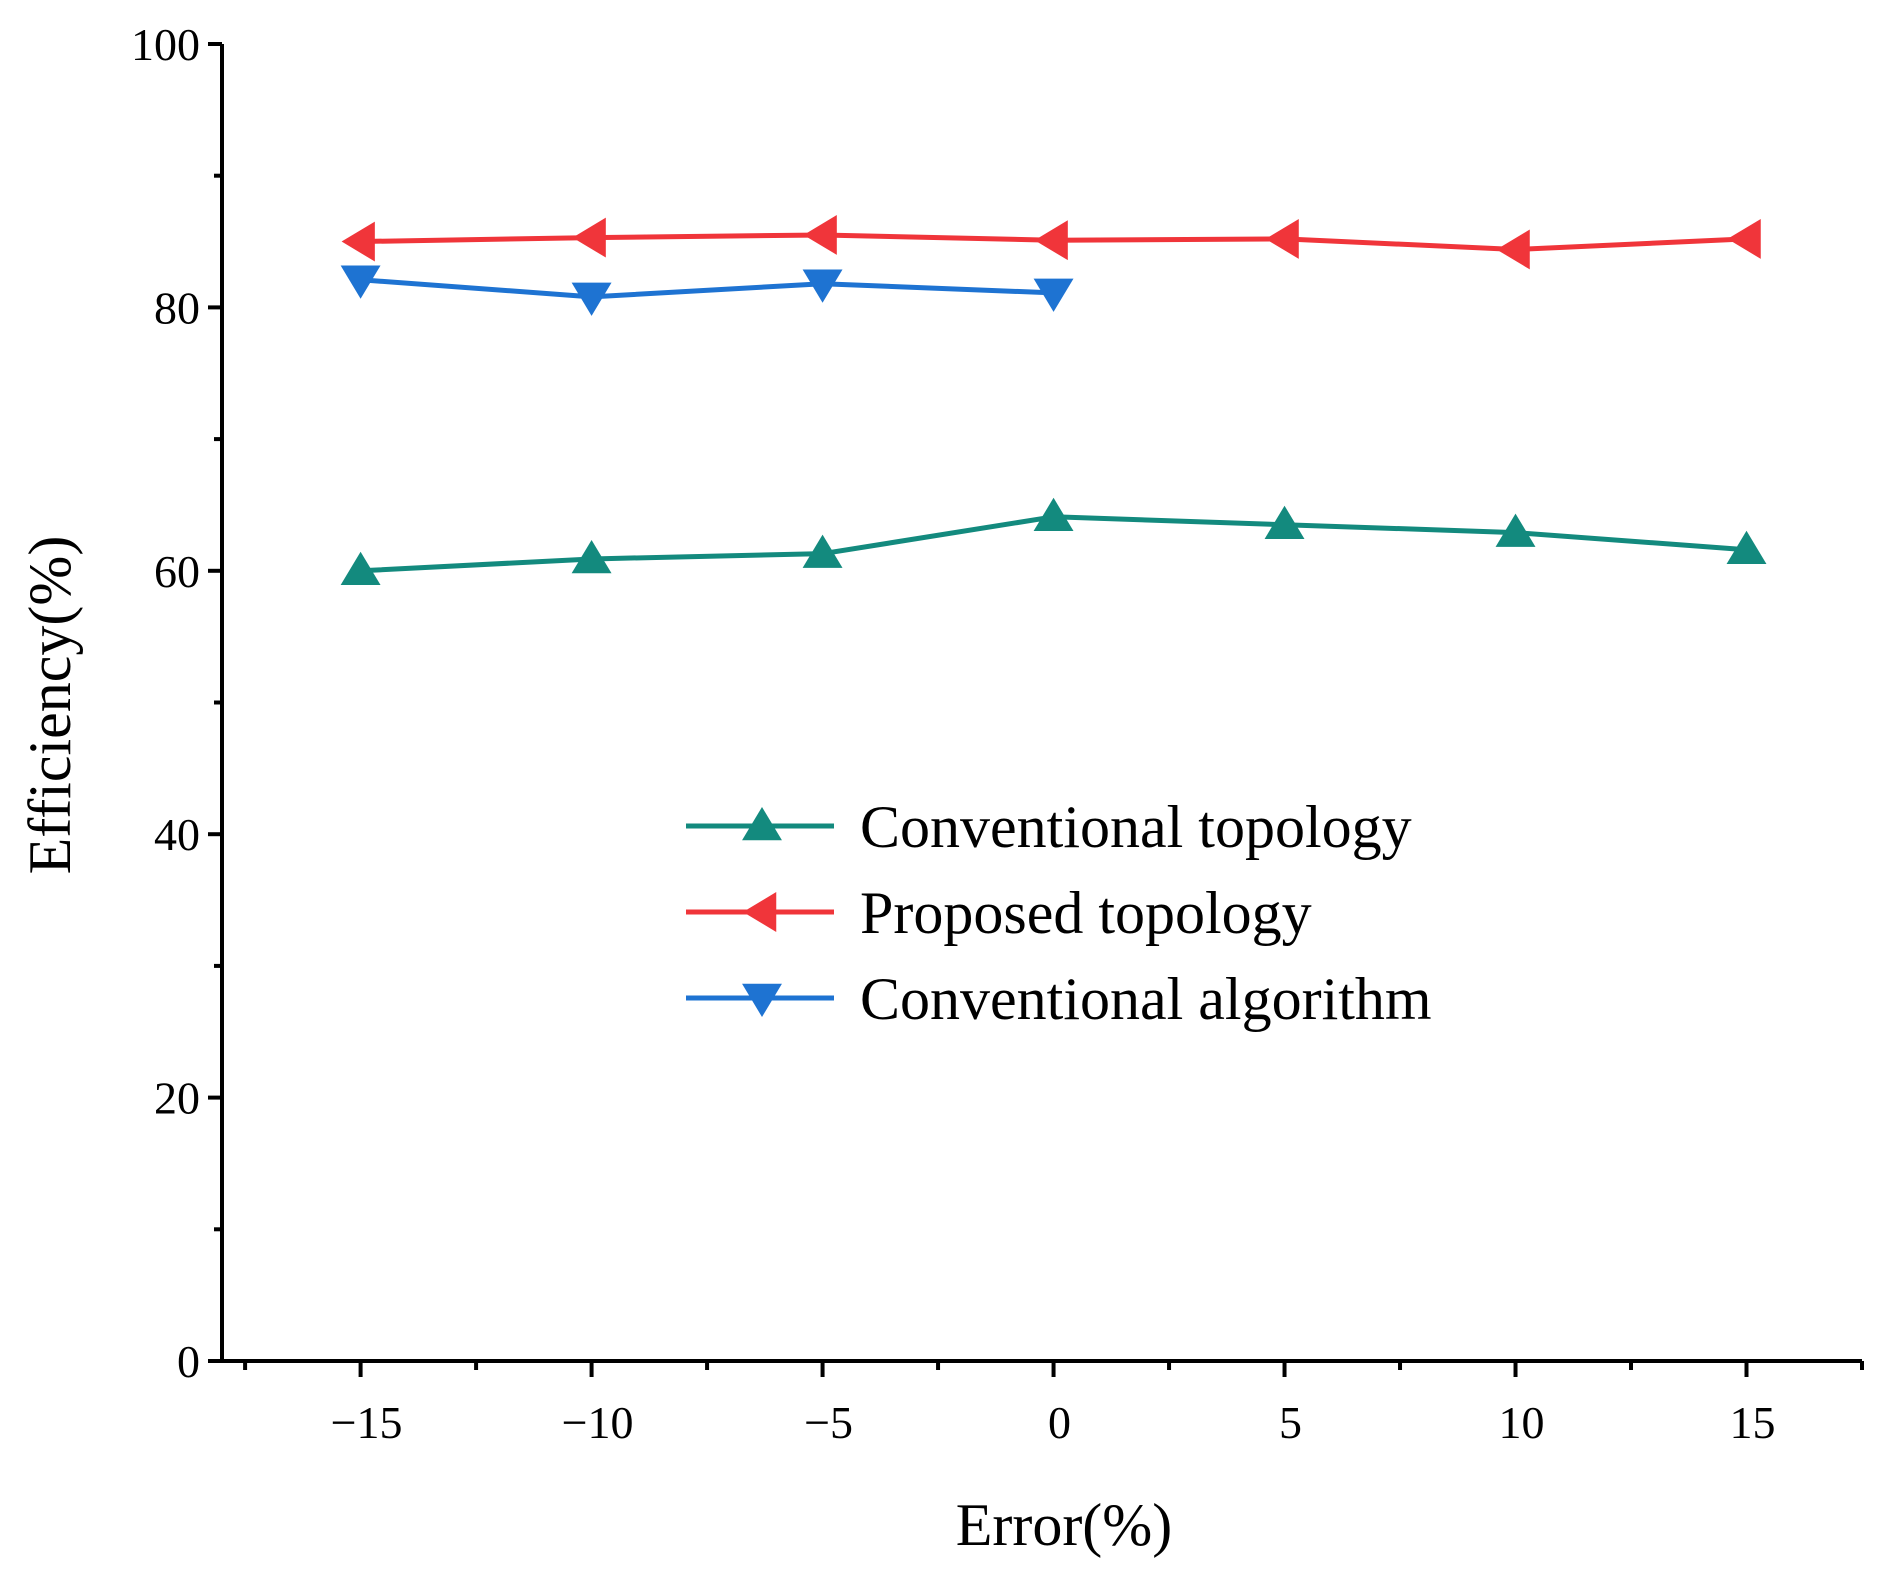  Describe the element at coordinates (762, 1000) in the screenshot. I see `legend-marker-conventional-algorithm` at that location.